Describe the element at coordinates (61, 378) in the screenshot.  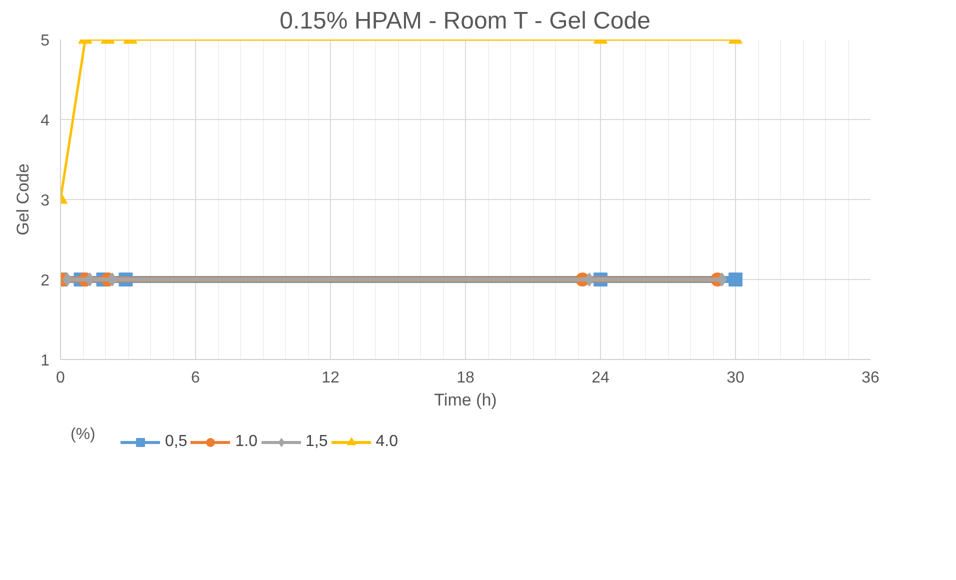
I see `x-tick-label: 0` at that location.